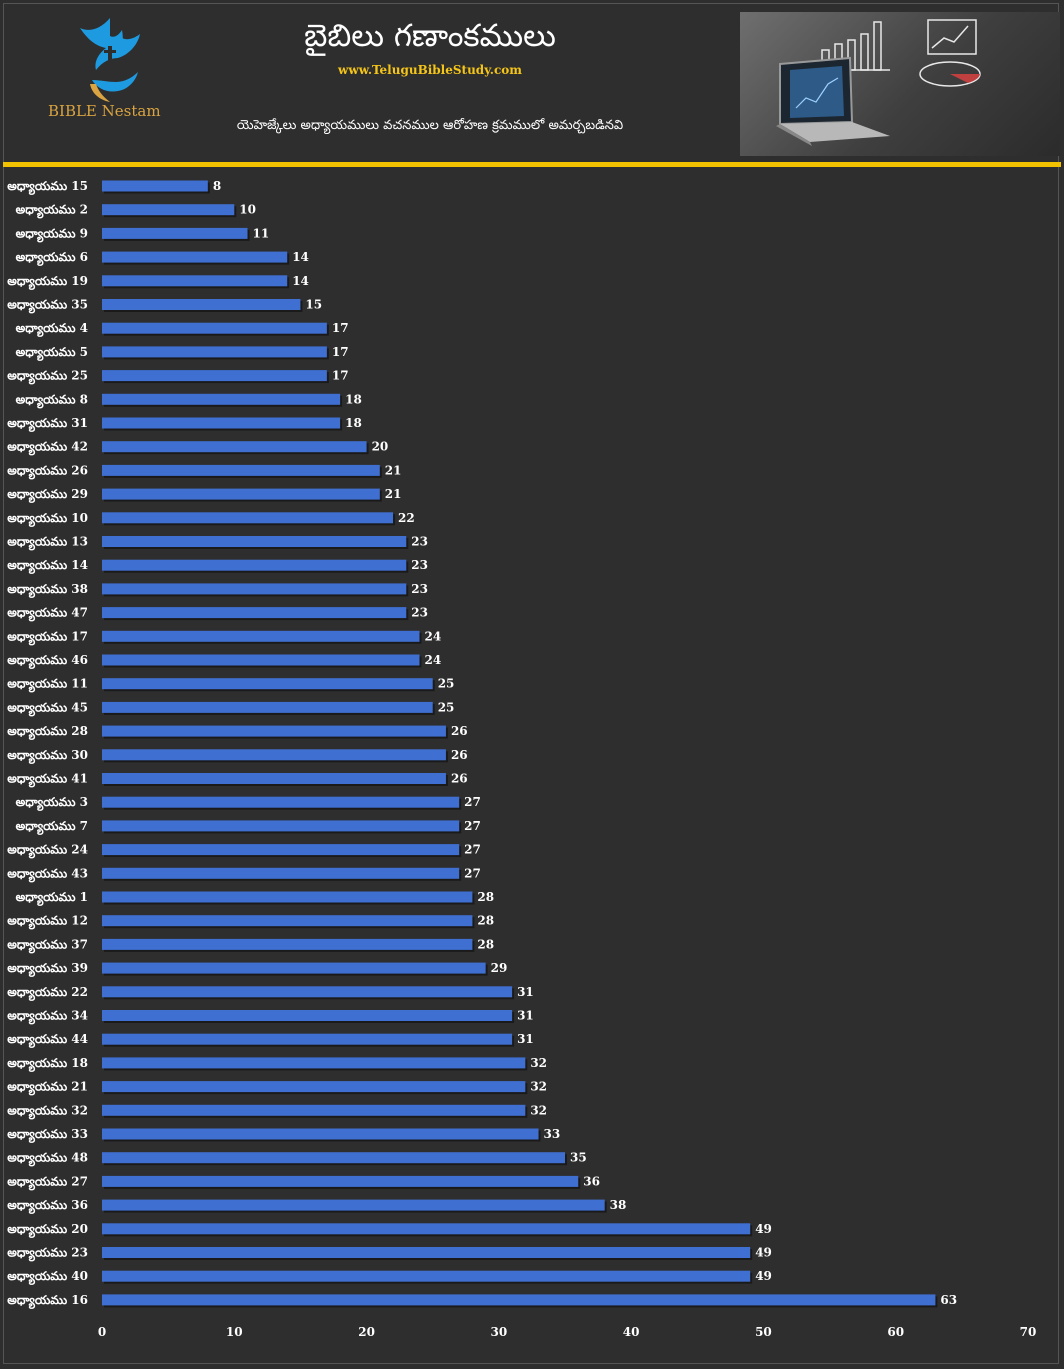  What do you see at coordinates (532, 164) in the screenshot?
I see `header-divider` at bounding box center [532, 164].